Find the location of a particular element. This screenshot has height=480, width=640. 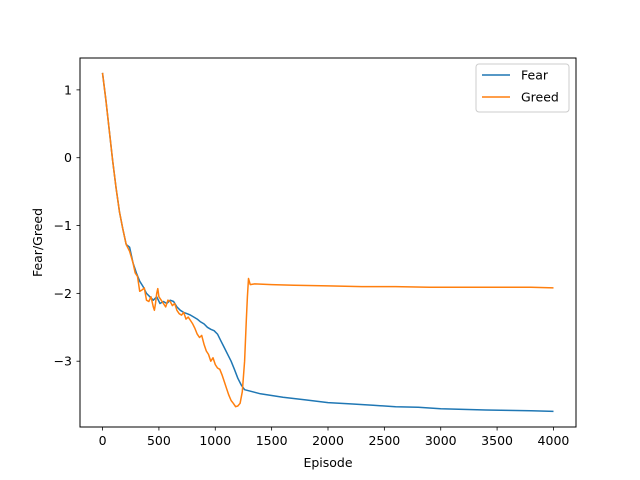

x-tick-label: 3500 is located at coordinates (497, 440).